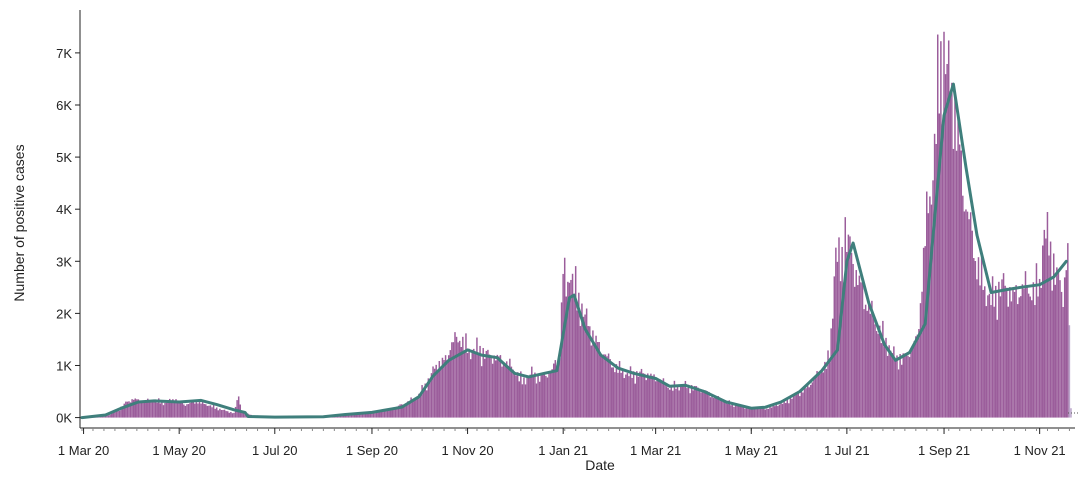  Describe the element at coordinates (275, 450) in the screenshot. I see `x-tick-label: 1 Jul 20` at that location.